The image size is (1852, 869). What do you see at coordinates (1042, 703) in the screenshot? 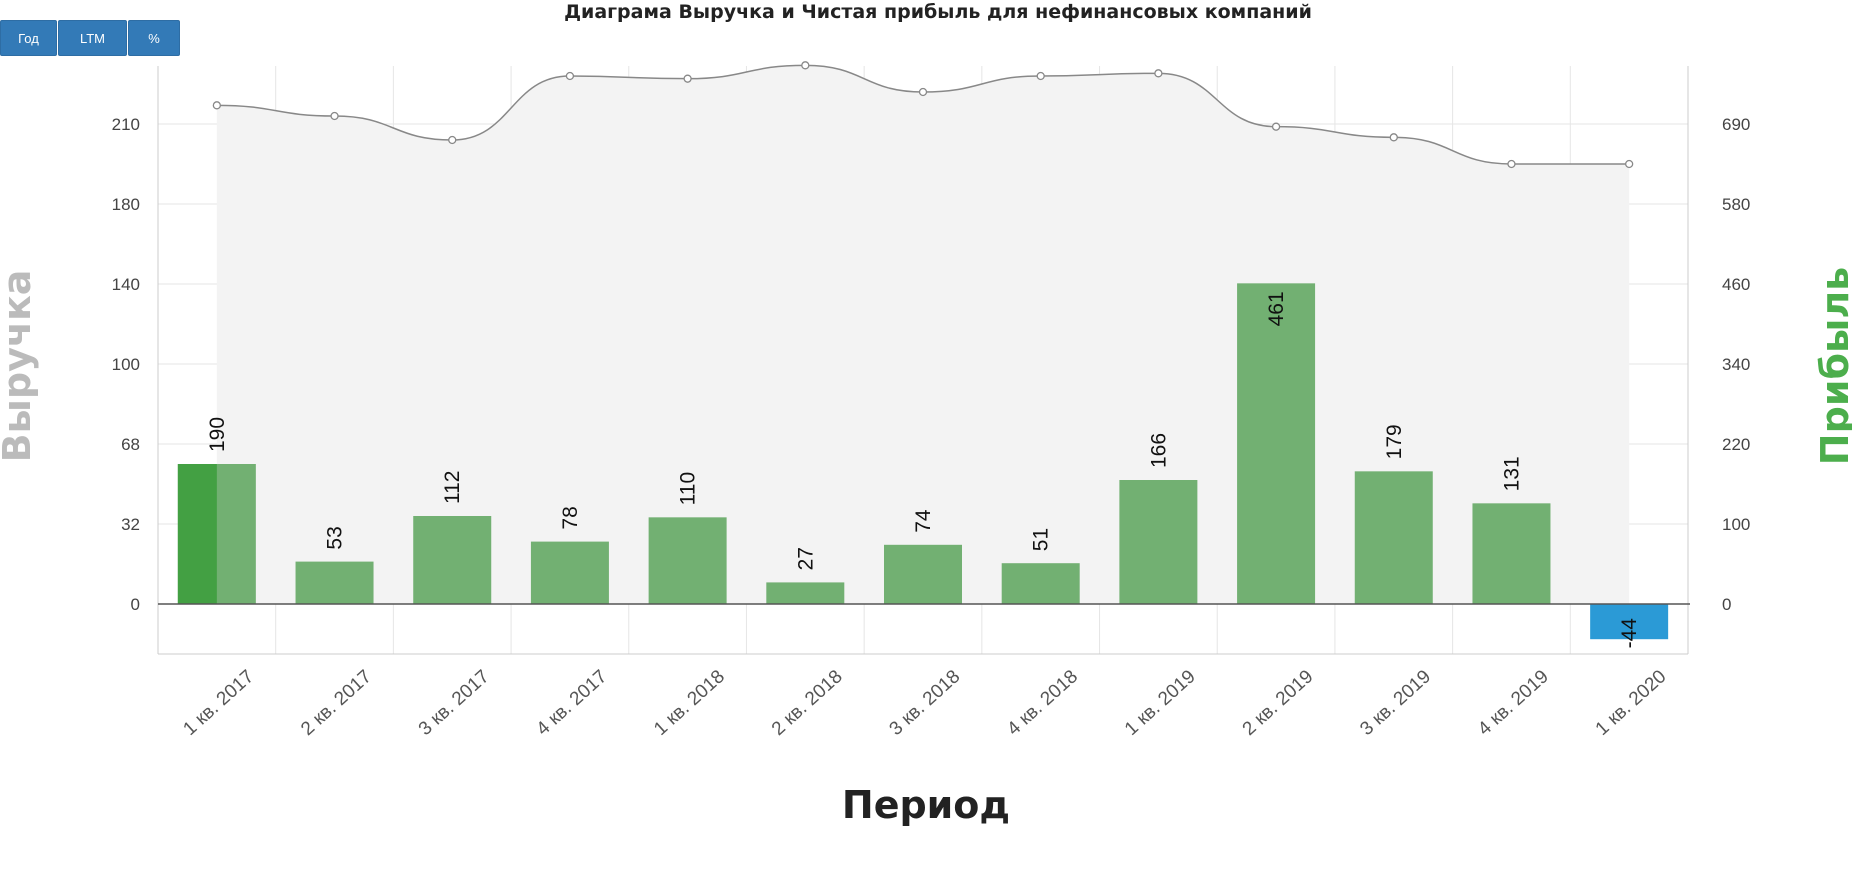
I see `x-tick-label: 4 кв. 2018` at bounding box center [1042, 703].